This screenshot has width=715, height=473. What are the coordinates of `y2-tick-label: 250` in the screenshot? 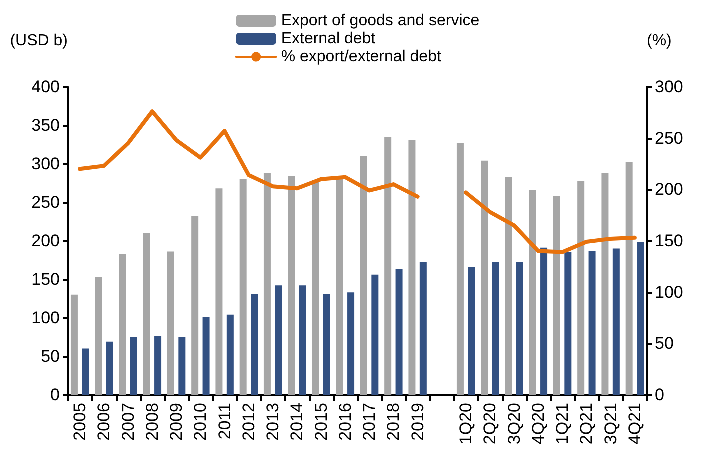 It's located at (669, 138).